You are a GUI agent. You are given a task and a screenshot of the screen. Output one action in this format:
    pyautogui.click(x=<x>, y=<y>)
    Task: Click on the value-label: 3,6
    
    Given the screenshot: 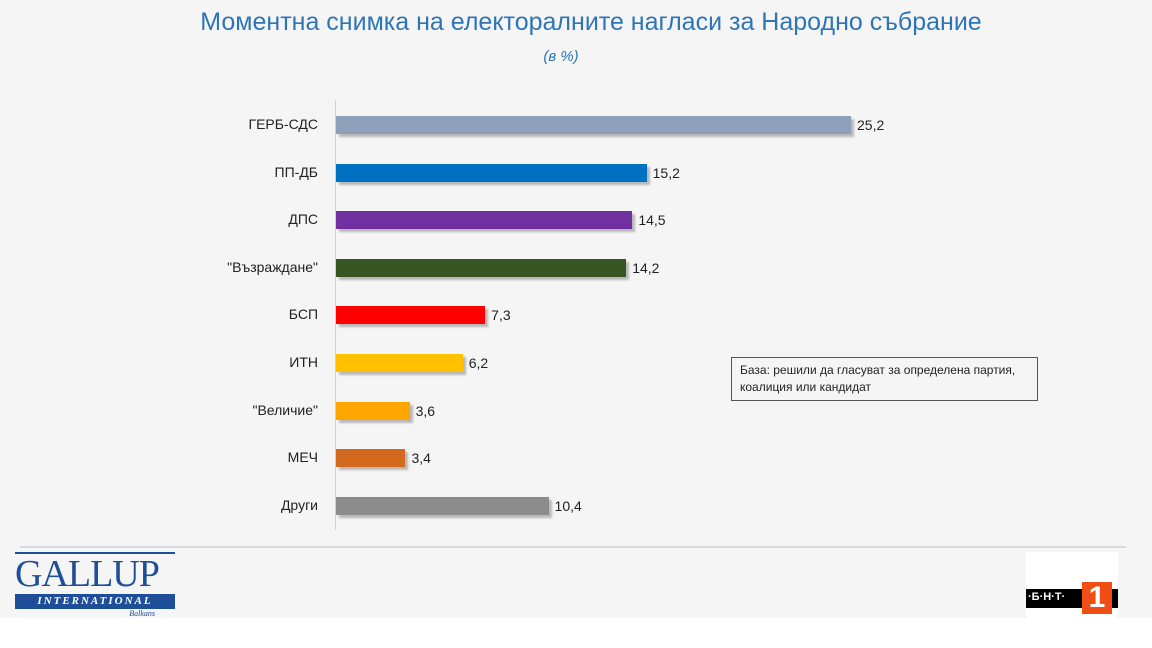 What is the action you would take?
    pyautogui.click(x=425, y=410)
    